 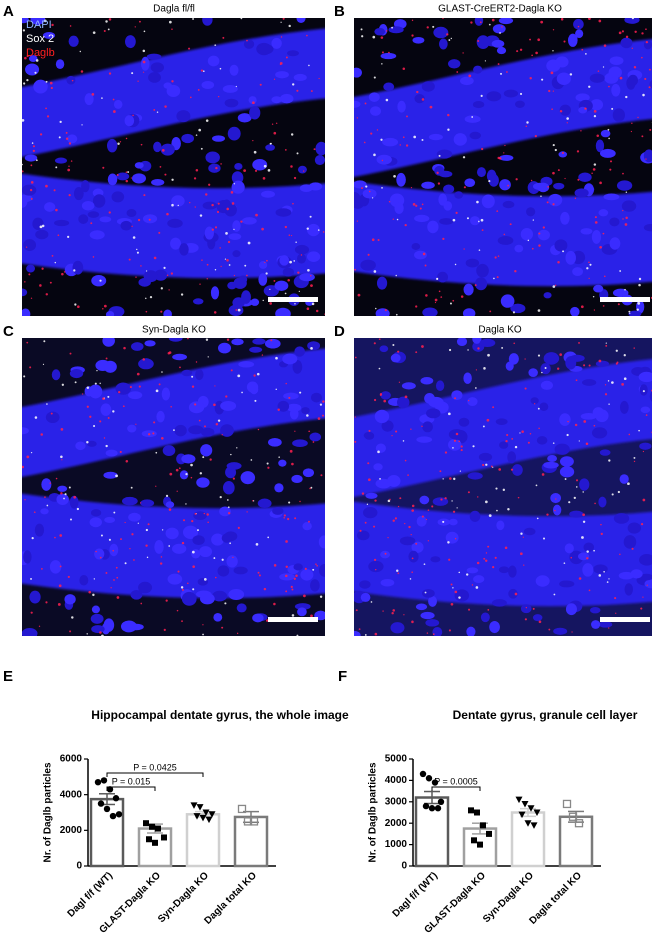 What do you see at coordinates (131, 781) in the screenshot?
I see `significance-label: P = 0.015` at bounding box center [131, 781].